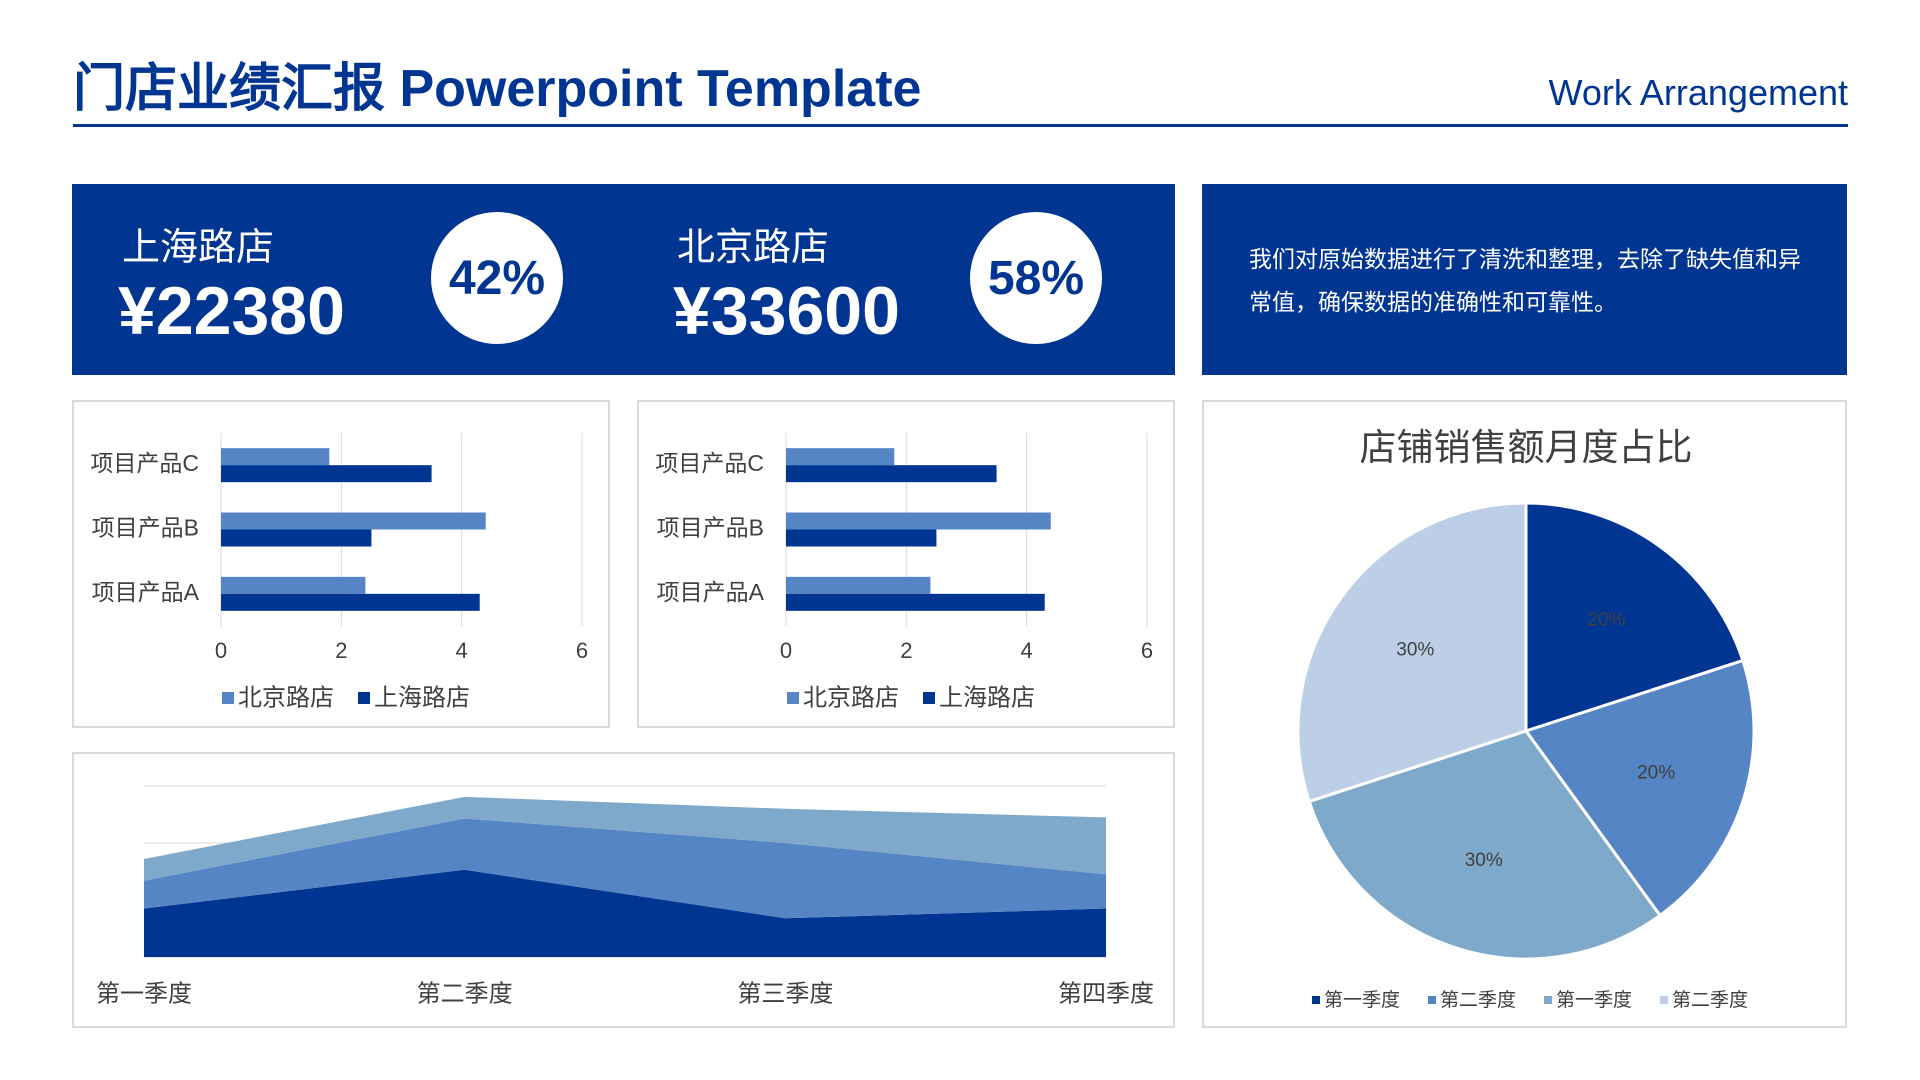 This screenshot has width=1920, height=1080. I want to click on note-text: 我们对原始数据进行了清洗和整理，去除了缺失值和异常值，确保数据的准确性和可靠性。, so click(1525, 280).